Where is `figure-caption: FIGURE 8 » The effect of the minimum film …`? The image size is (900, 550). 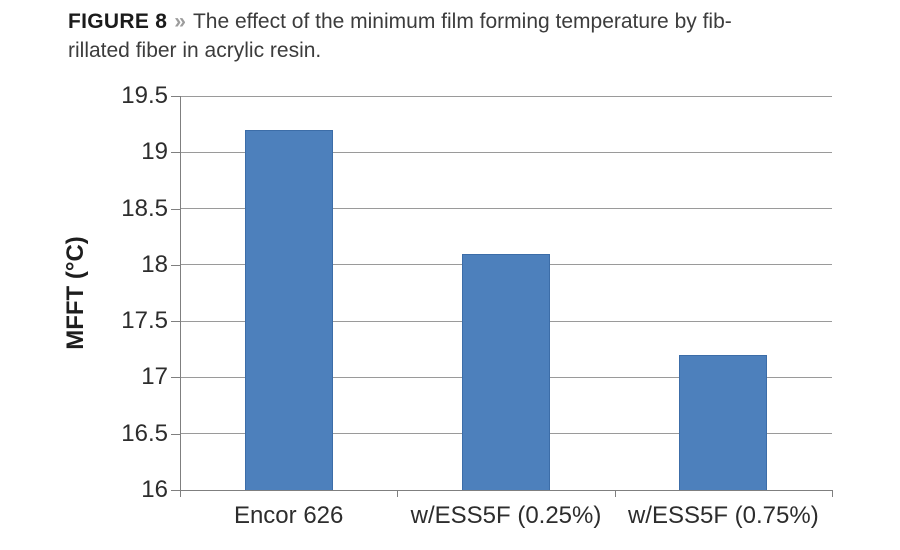
figure-caption: FIGURE 8 » The effect of the minimum film … is located at coordinates (468, 36).